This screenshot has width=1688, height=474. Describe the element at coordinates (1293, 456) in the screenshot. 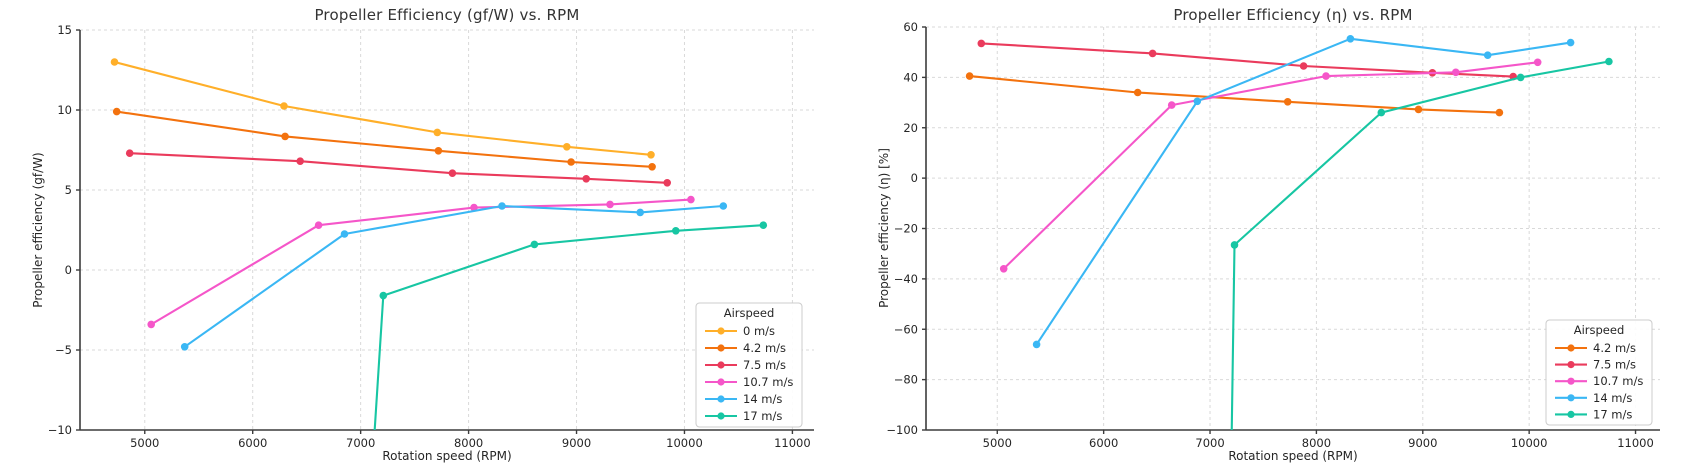

I see `x-axis-label-right: Rotation speed (RPM)` at that location.